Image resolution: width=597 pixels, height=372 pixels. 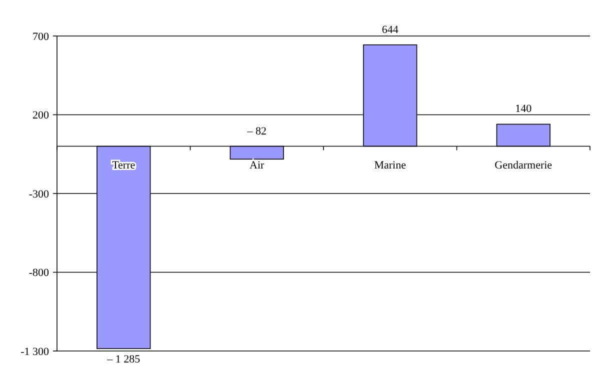 What do you see at coordinates (390, 165) in the screenshot?
I see `x-tick-label: Marine` at bounding box center [390, 165].